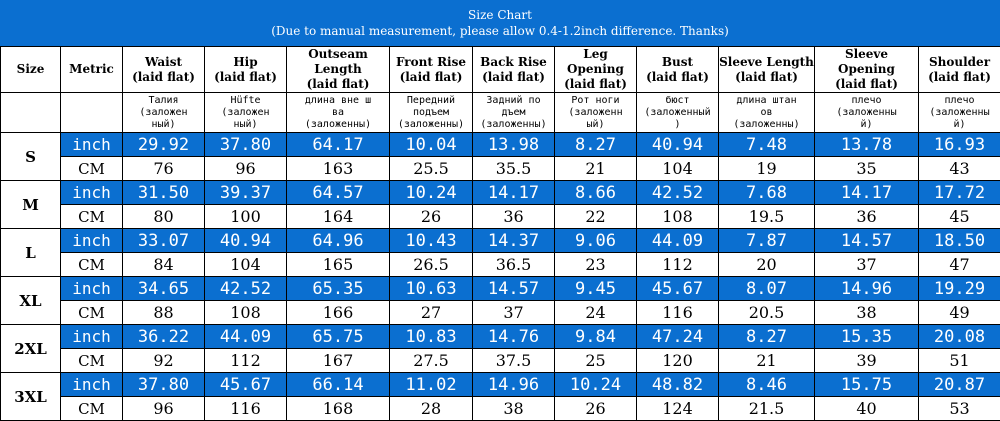 The width and height of the screenshot is (1000, 421). I want to click on russian-label-line: (заложенны), so click(338, 125).